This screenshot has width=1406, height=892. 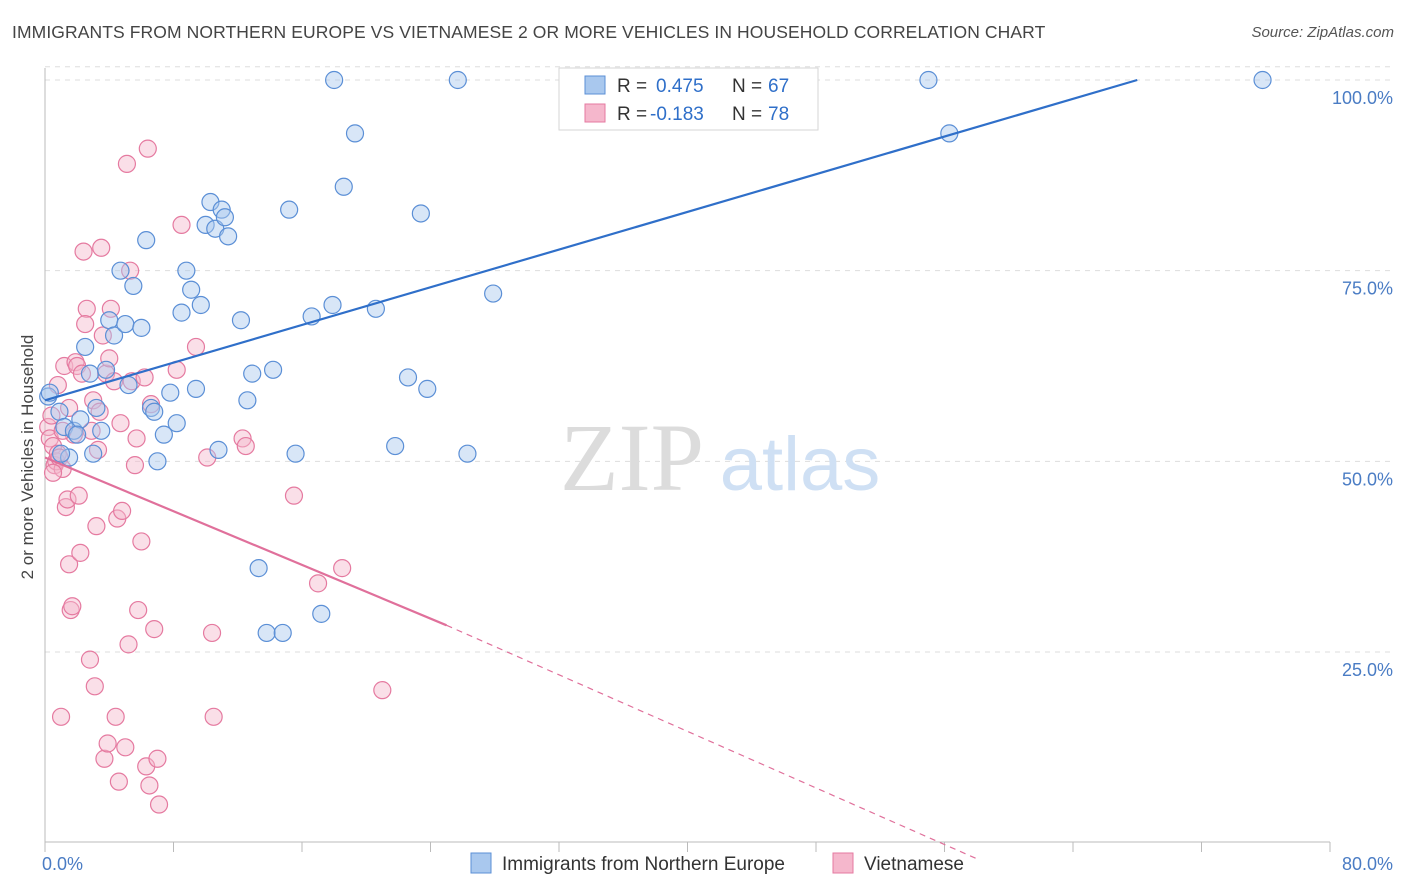 What do you see at coordinates (1367, 289) in the screenshot?
I see `y-tick-label: 75.0%` at bounding box center [1367, 289].